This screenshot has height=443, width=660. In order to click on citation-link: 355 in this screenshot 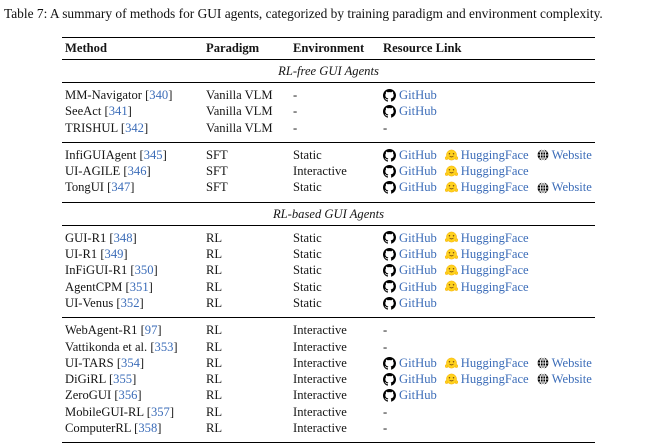, I will do `click(123, 379)`.